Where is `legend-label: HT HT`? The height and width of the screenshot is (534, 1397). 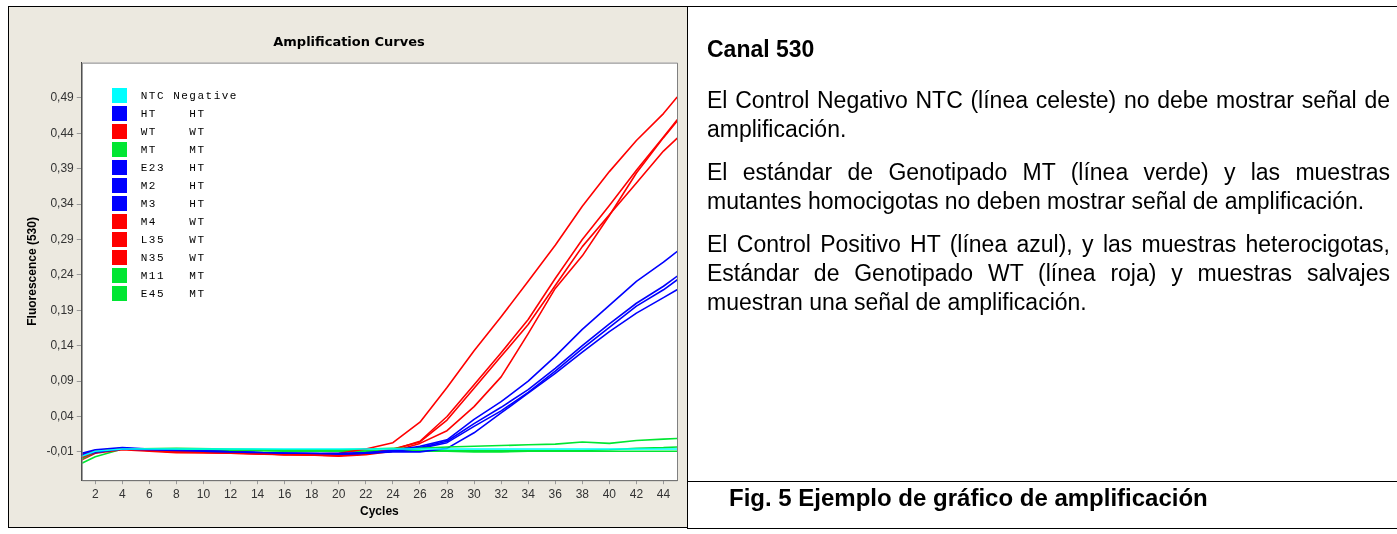 legend-label: HT HT is located at coordinates (173, 113).